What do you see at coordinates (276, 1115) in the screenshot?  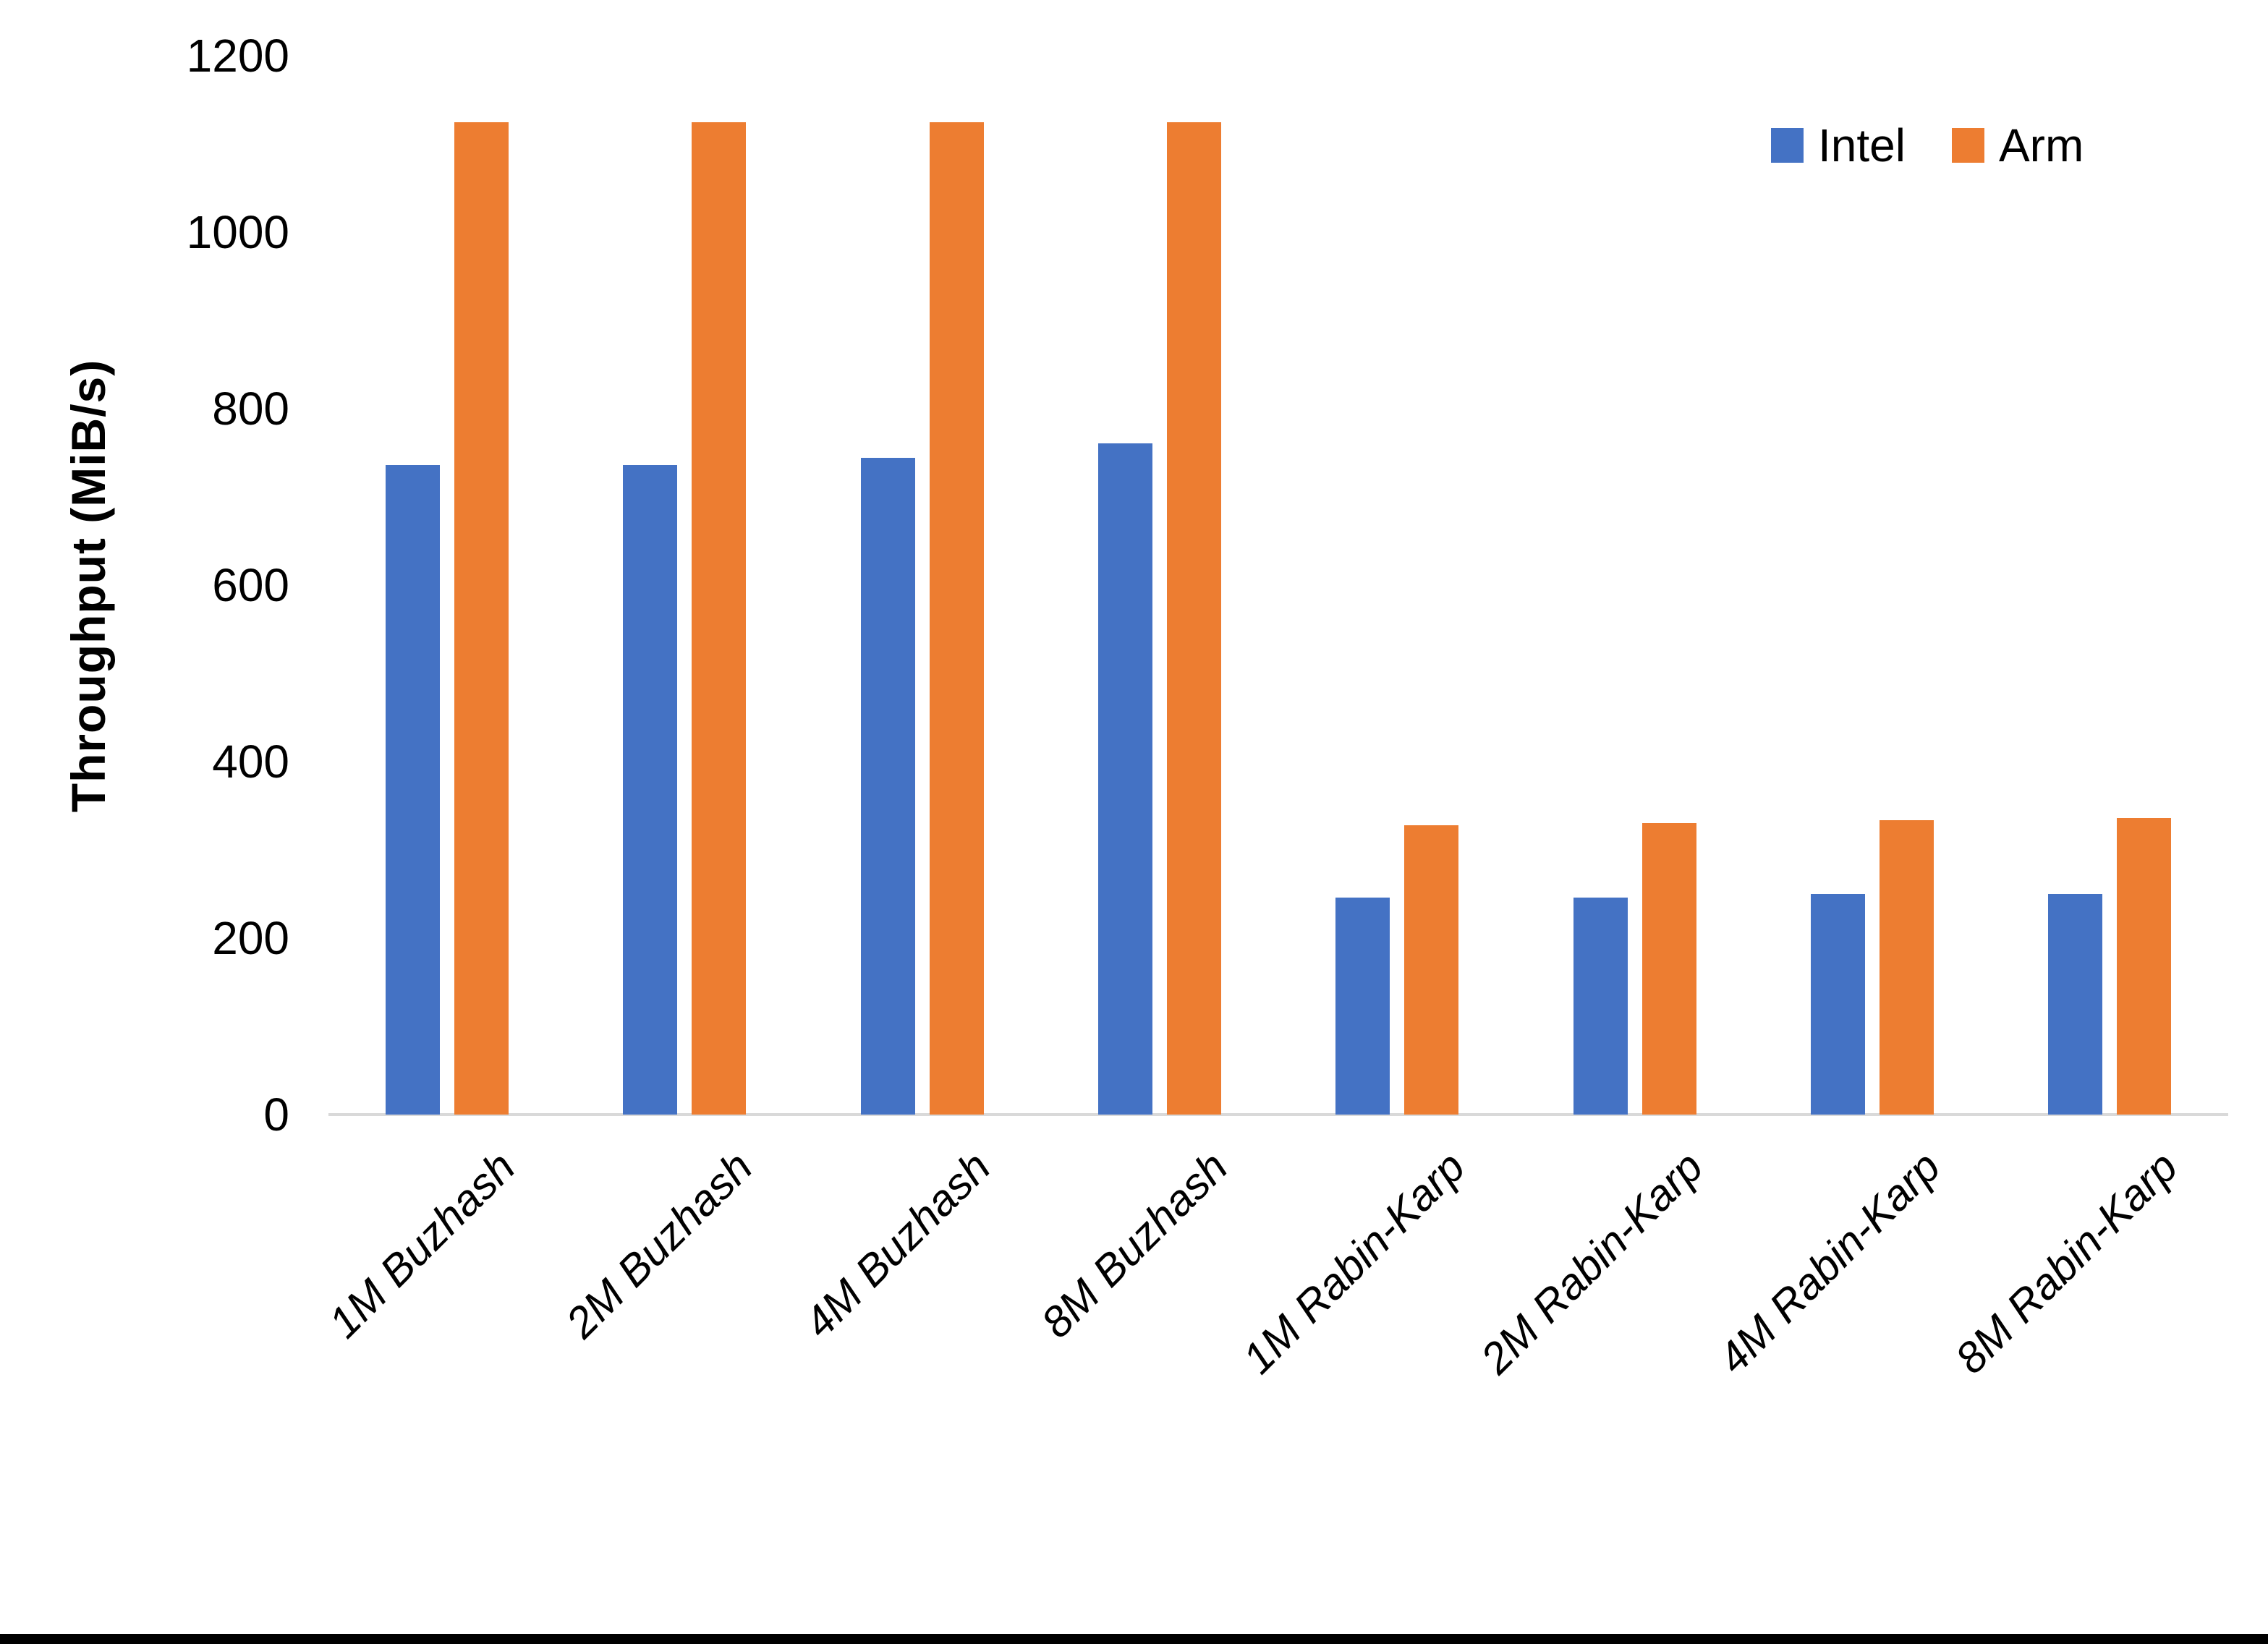 I see `y-tick-label: 0` at bounding box center [276, 1115].